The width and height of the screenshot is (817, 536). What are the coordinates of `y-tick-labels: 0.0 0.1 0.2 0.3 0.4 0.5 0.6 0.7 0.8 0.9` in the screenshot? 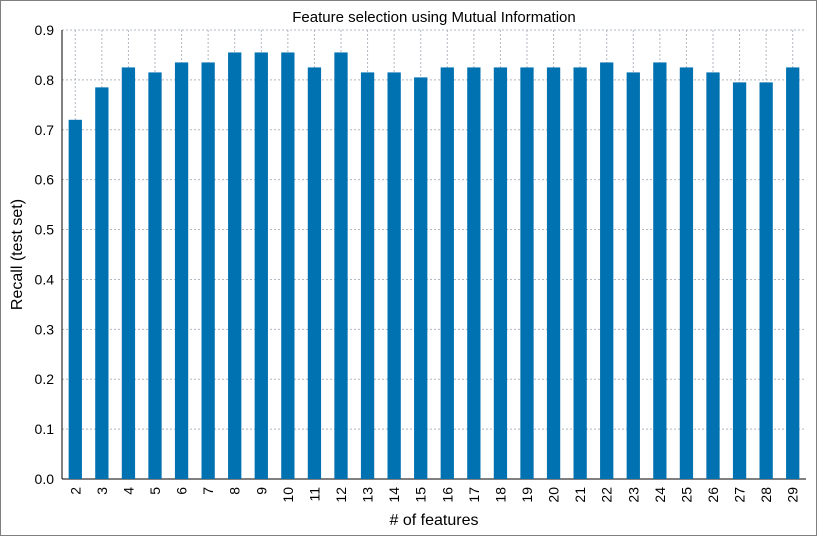 It's located at (45, 254).